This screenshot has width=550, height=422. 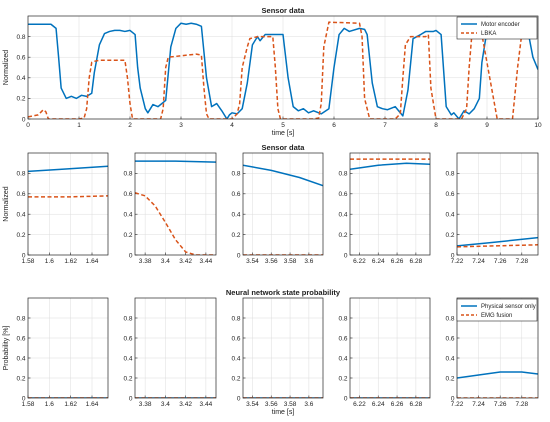 I want to click on x-tick-label: 0, so click(x=28, y=125).